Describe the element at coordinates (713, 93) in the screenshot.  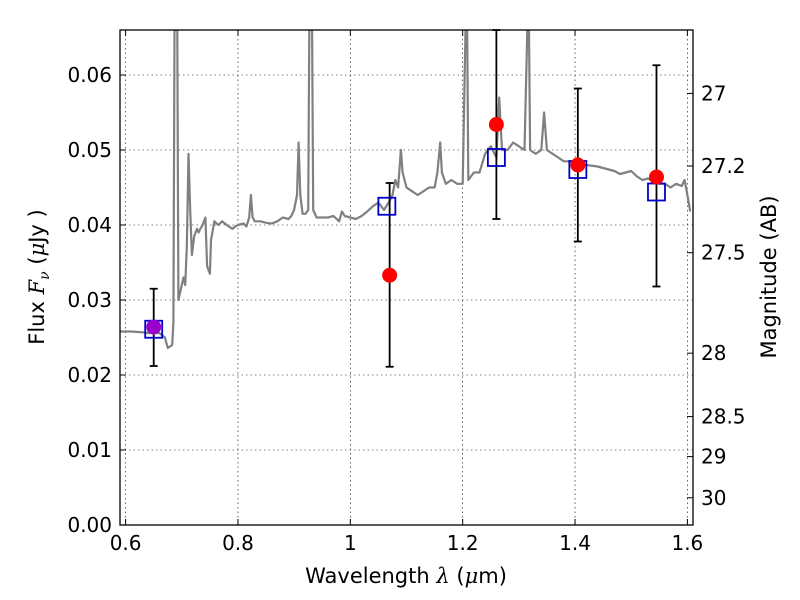
I see `magnitude-tick-label: 27` at that location.